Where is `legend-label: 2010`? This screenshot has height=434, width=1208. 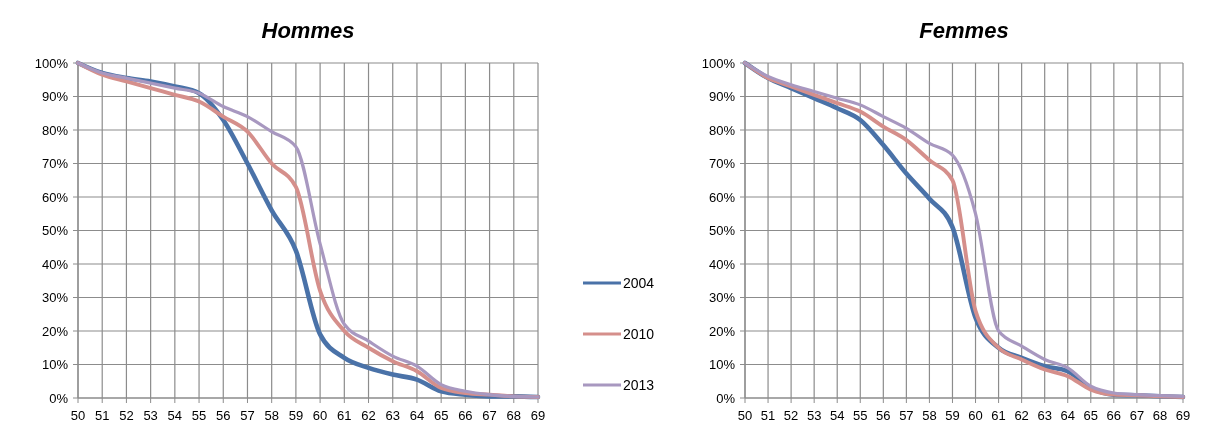 legend-label: 2010 is located at coordinates (639, 334).